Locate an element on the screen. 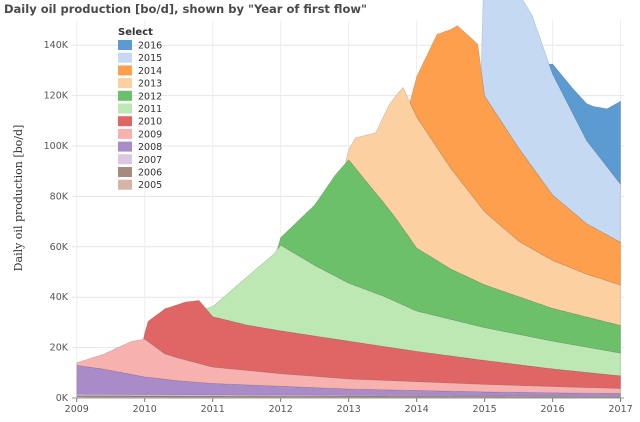  legend-item-2015: 2015 is located at coordinates (150, 58).